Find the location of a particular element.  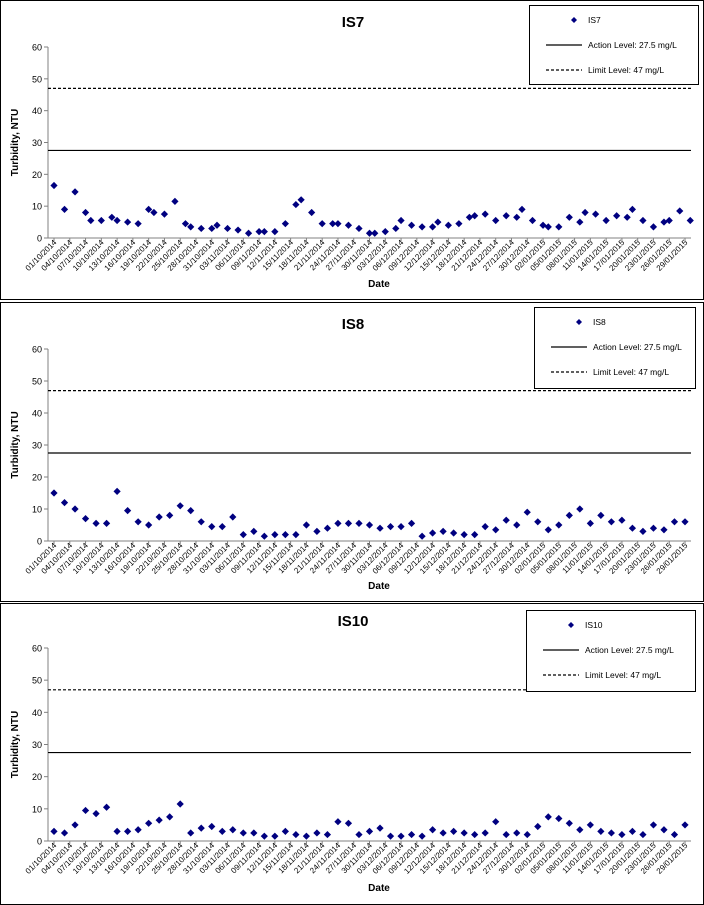

y-tick-label: 40 is located at coordinates (37, 414).